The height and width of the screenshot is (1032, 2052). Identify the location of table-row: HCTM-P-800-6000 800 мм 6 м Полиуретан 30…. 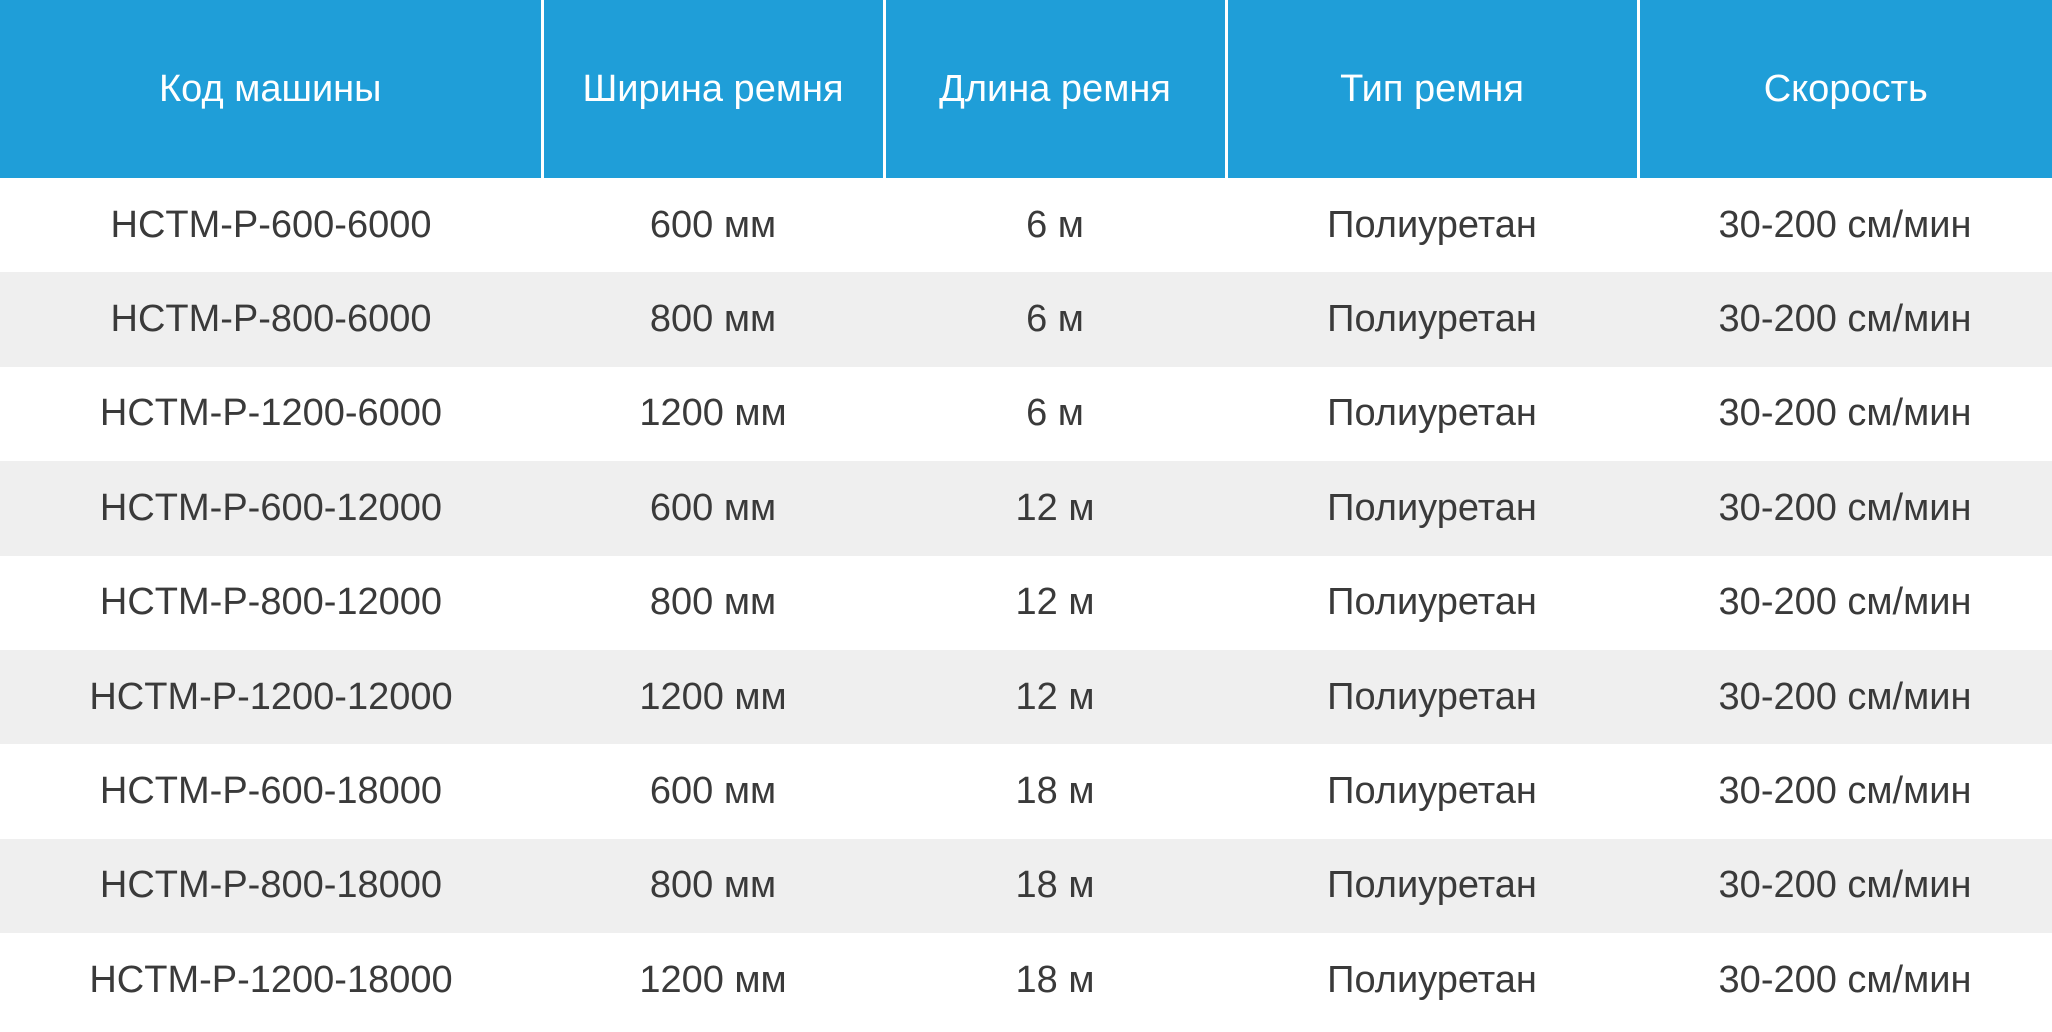
(1026, 319).